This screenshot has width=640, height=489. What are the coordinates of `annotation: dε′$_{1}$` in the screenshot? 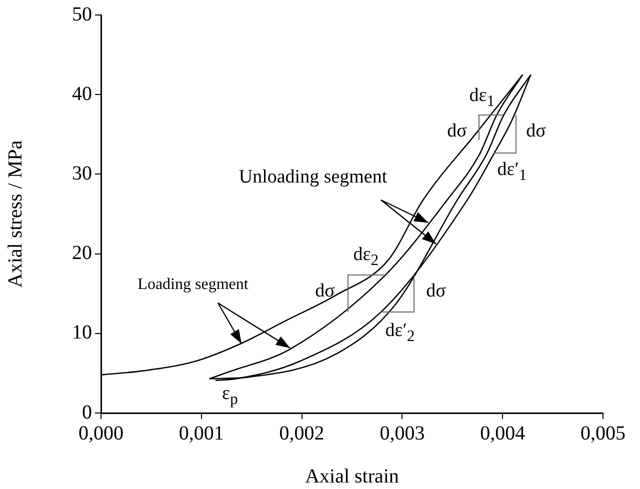 It's located at (512, 171).